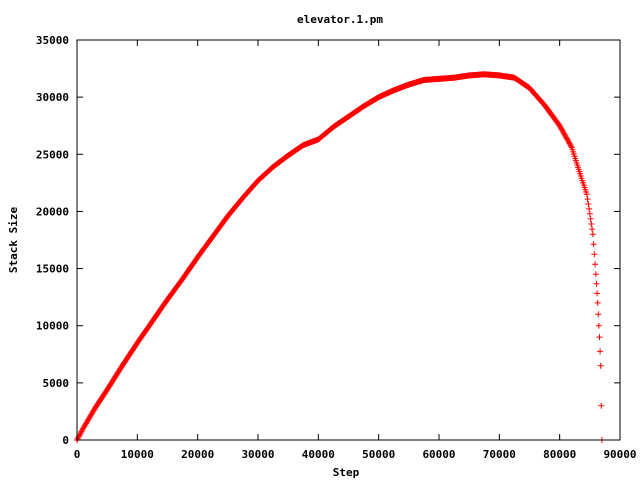 This screenshot has width=640, height=480. Describe the element at coordinates (52, 154) in the screenshot. I see `y-tick-label: 25000` at that location.